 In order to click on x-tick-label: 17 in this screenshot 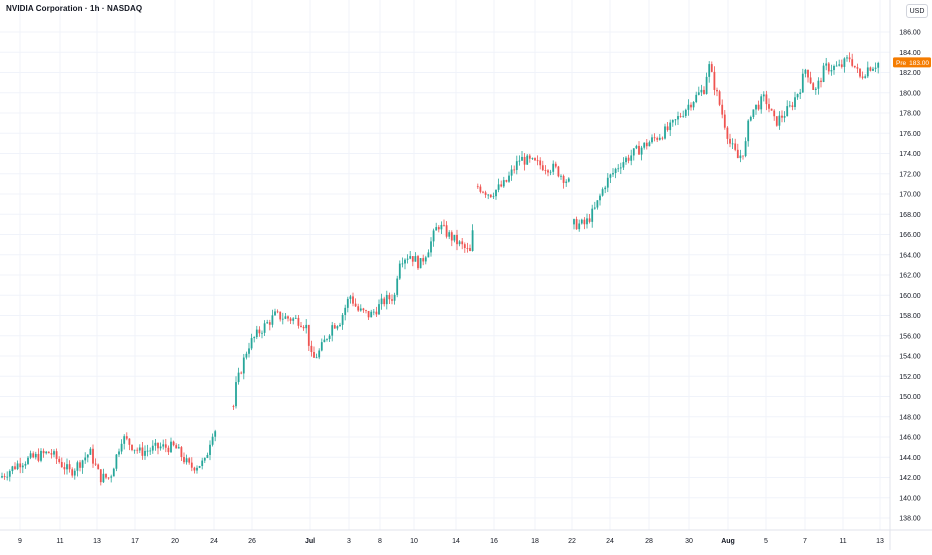, I will do `click(135, 541)`.